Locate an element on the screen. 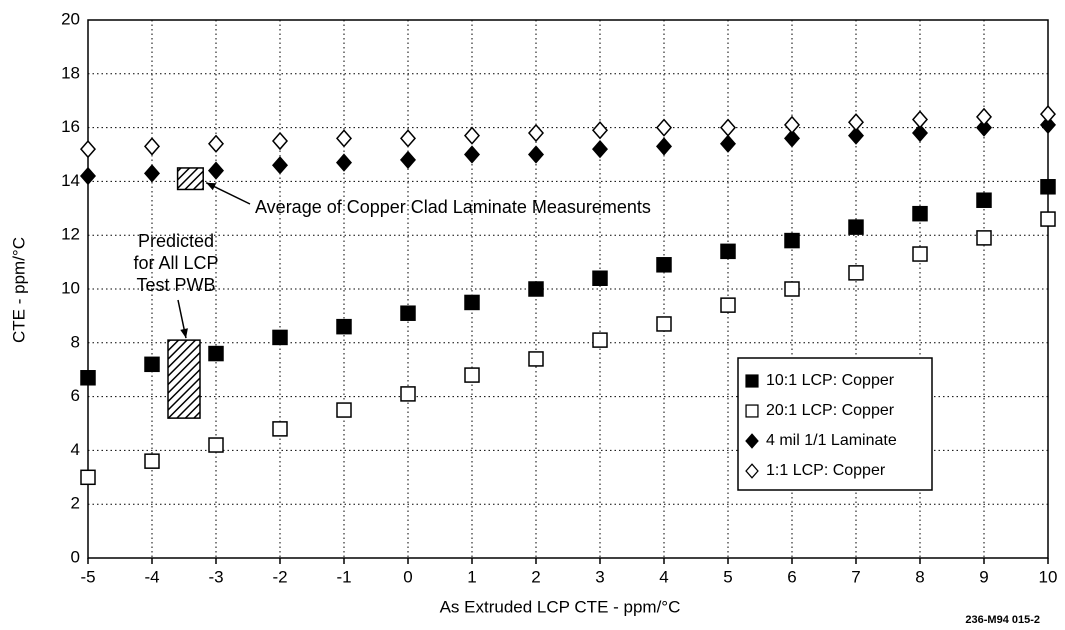  y-tick-label: 6 is located at coordinates (75, 395).